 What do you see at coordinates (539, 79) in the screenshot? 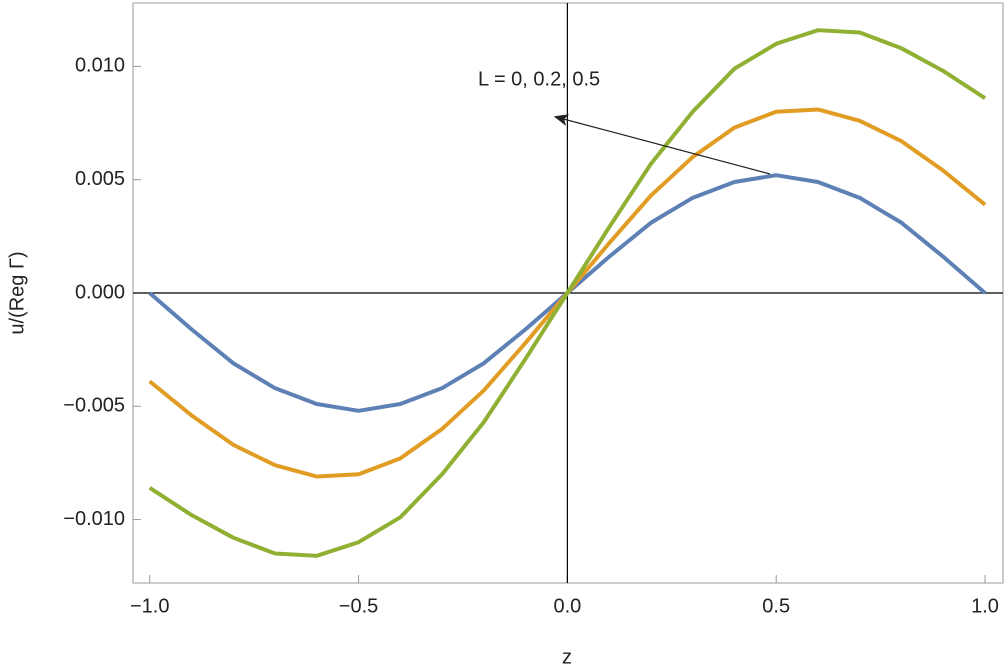
I see `annotation: L = 0, 0.2, 0.5` at bounding box center [539, 79].